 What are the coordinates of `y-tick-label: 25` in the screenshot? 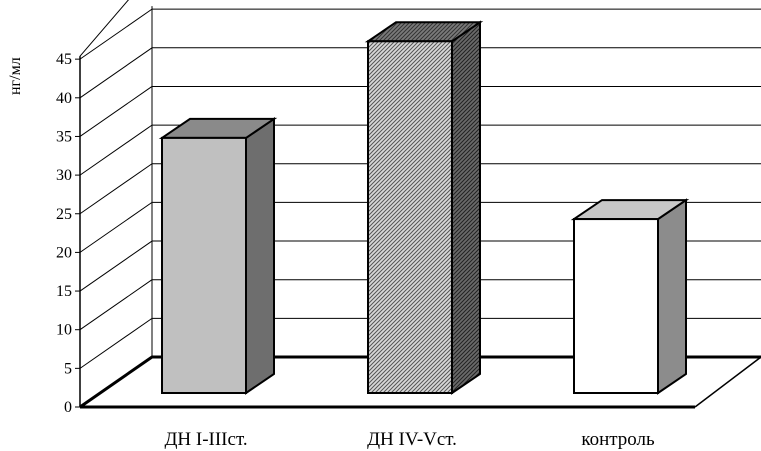 It's located at (64, 214).